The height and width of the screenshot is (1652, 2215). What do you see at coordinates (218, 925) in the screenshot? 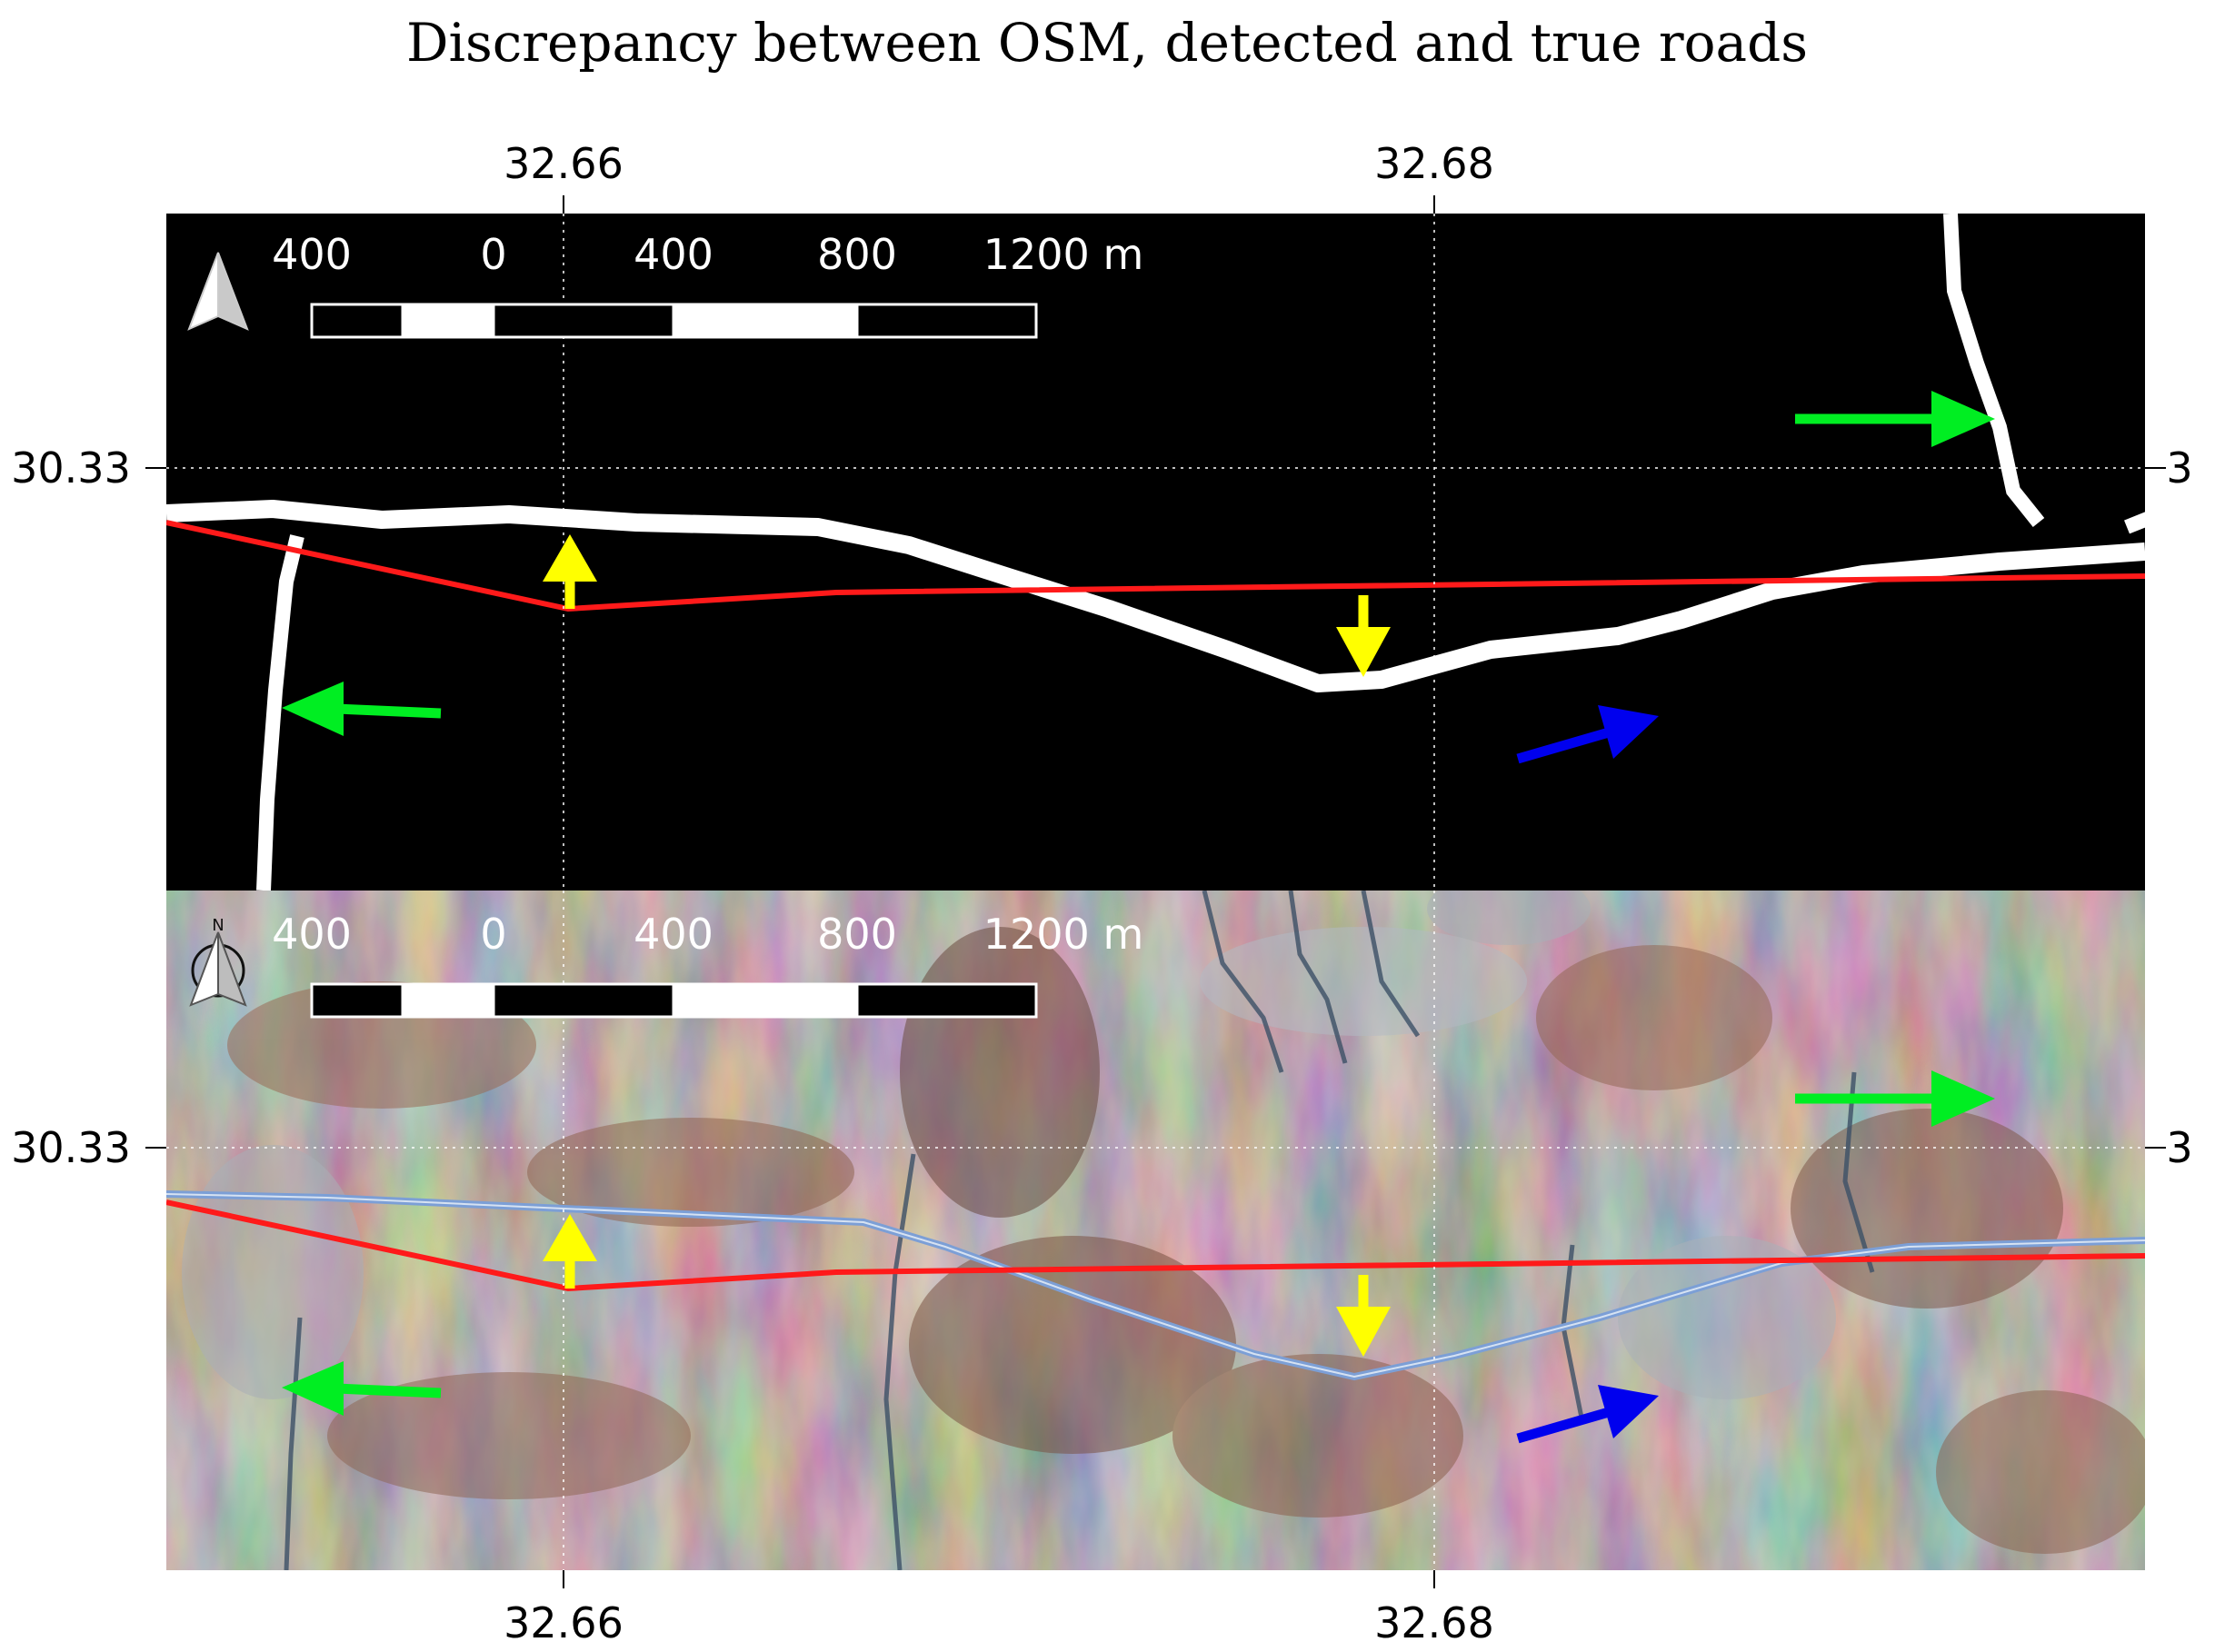
I see `north-letter: N` at bounding box center [218, 925].